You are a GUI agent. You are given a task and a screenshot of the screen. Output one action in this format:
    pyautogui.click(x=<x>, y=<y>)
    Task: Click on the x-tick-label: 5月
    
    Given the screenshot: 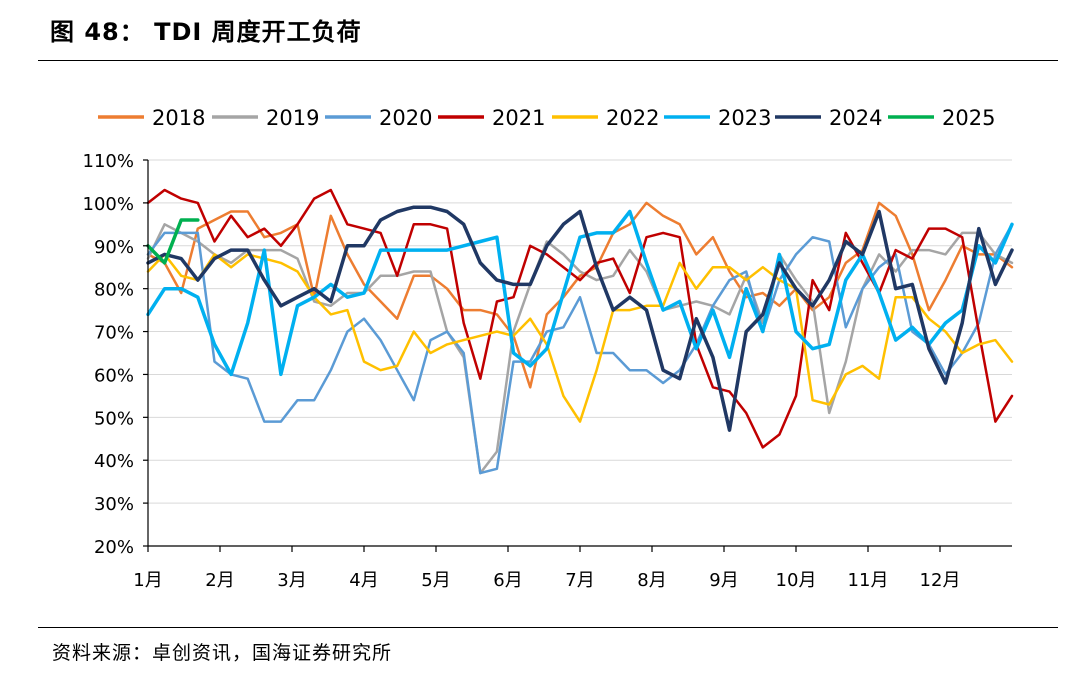 What is the action you would take?
    pyautogui.click(x=435, y=580)
    